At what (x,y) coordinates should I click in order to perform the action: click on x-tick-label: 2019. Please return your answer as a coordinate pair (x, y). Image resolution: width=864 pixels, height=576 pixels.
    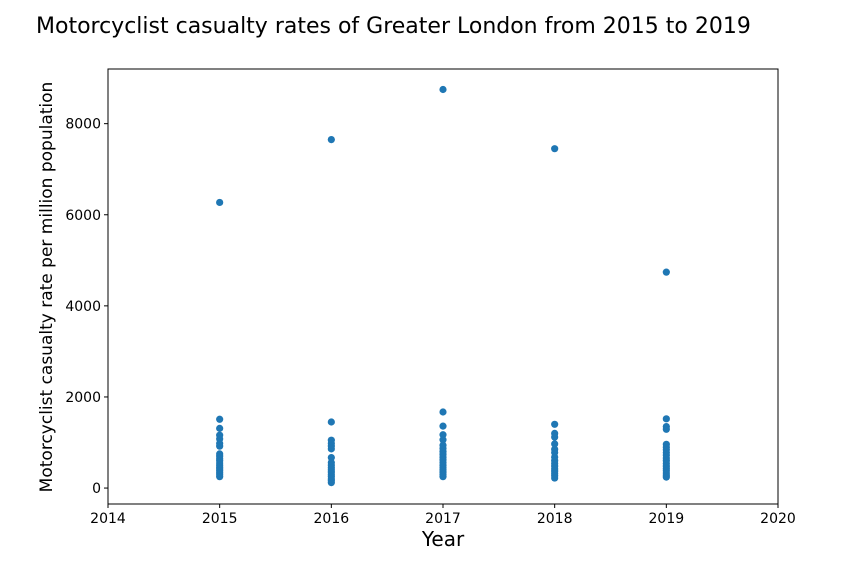
    Looking at the image, I should click on (667, 519).